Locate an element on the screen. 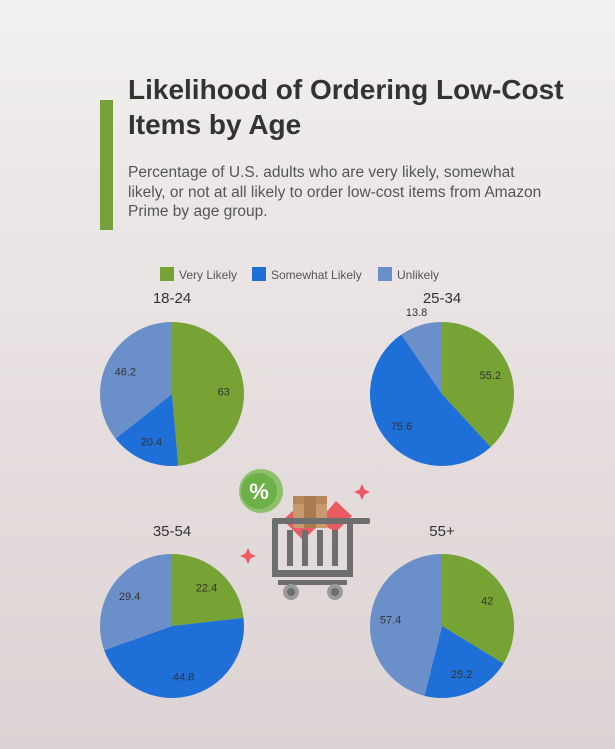  slice-label-35-54-very-likely: 22.4 is located at coordinates (206, 588).